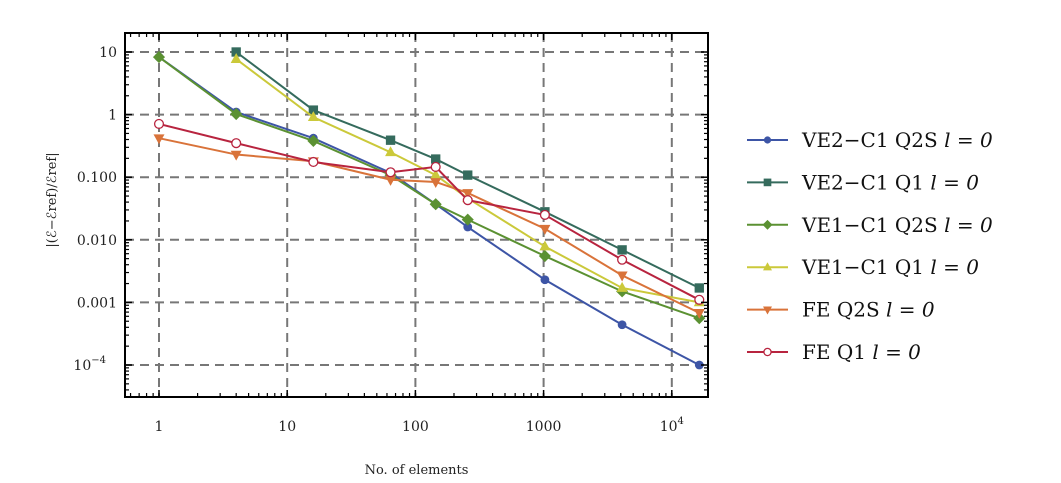 The height and width of the screenshot is (483, 1061). I want to click on legend-item: VE1−C1 Q2S l = 0, so click(870, 225).